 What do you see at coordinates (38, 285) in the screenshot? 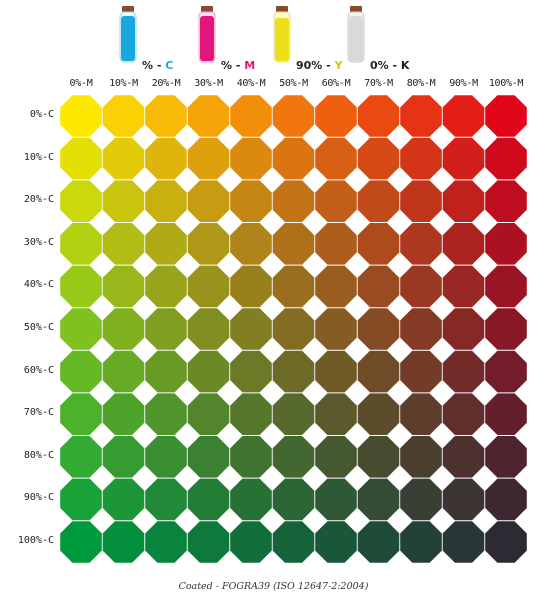
I see `row-label: 40%-C` at bounding box center [38, 285].